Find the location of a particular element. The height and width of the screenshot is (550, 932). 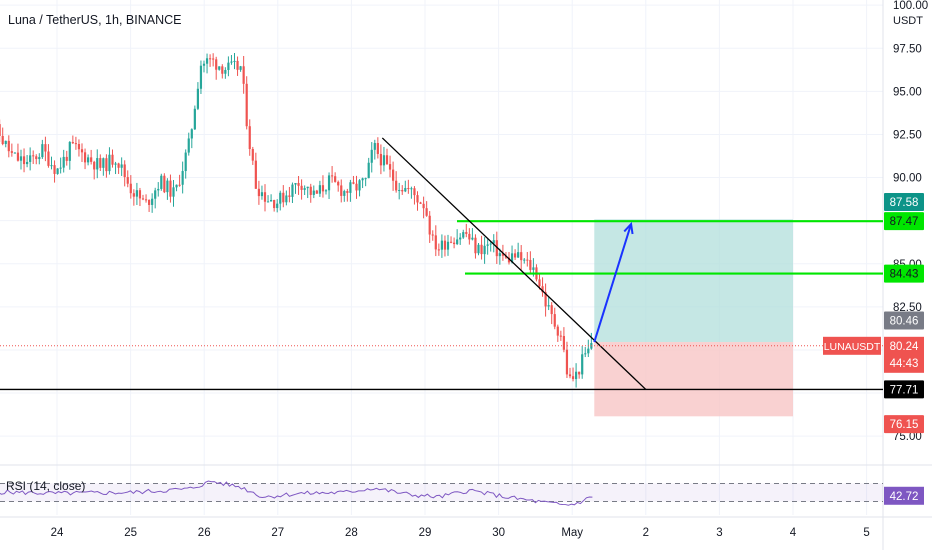

rsi-band is located at coordinates (441, 492).